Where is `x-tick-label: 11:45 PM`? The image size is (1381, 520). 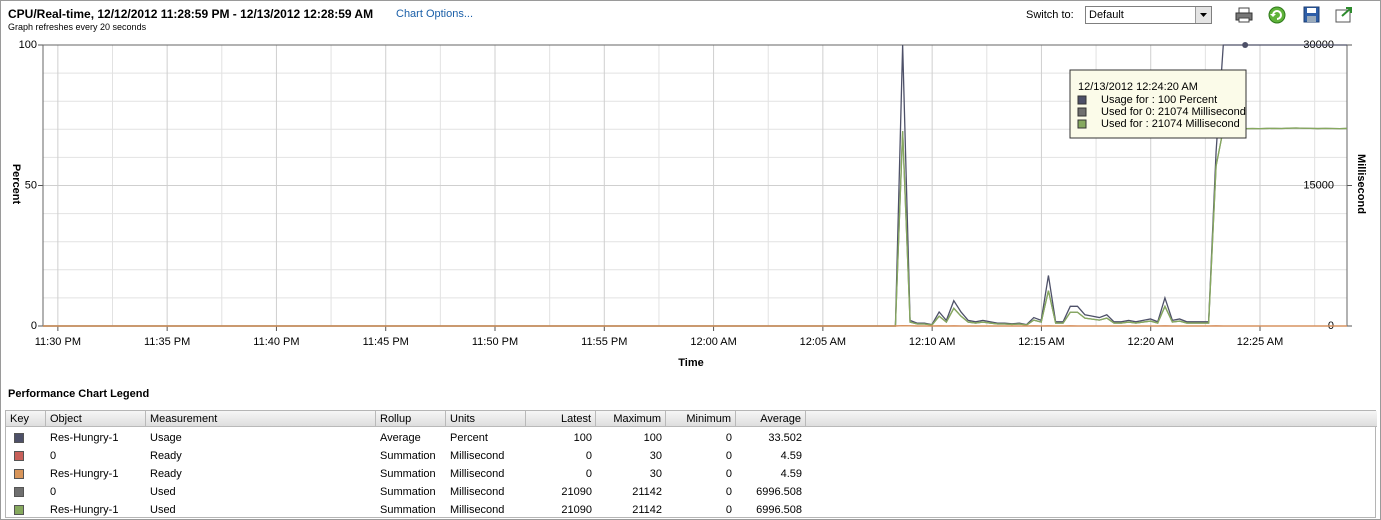 x-tick-label: 11:45 PM is located at coordinates (386, 342).